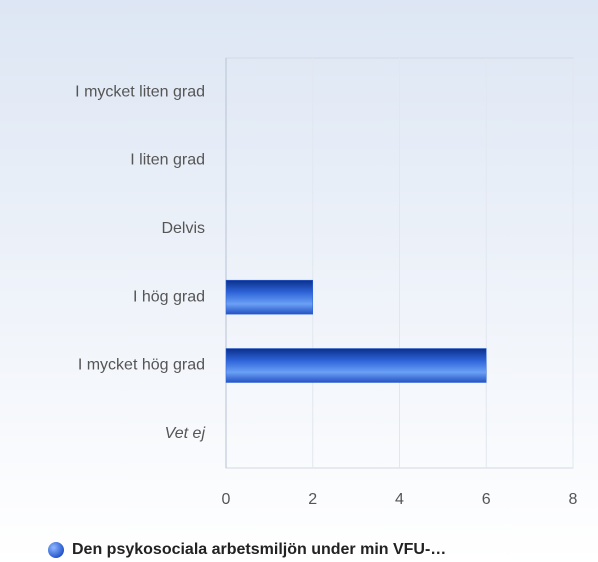 Image resolution: width=598 pixels, height=562 pixels. What do you see at coordinates (167, 160) in the screenshot?
I see `y-tick-label: I liten grad` at bounding box center [167, 160].